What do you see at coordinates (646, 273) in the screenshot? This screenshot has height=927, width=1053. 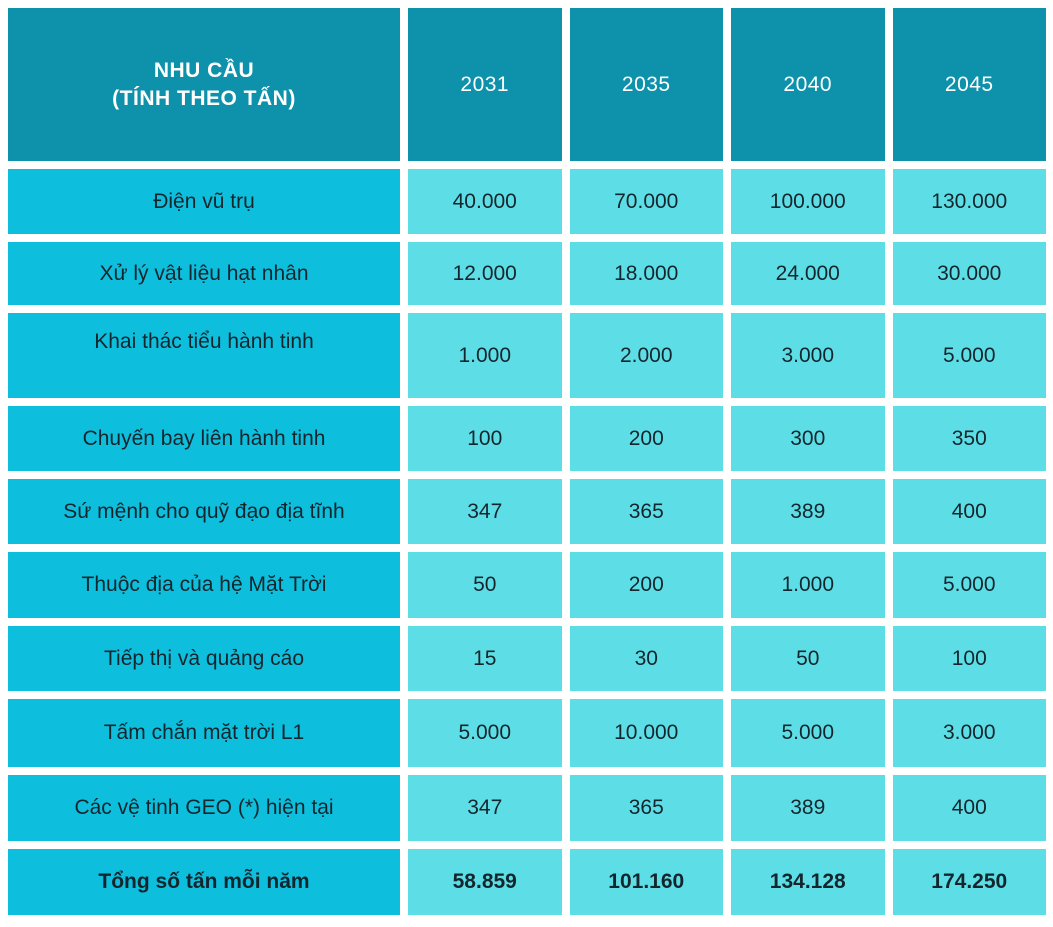 I see `value-cell: 18.000` at bounding box center [646, 273].